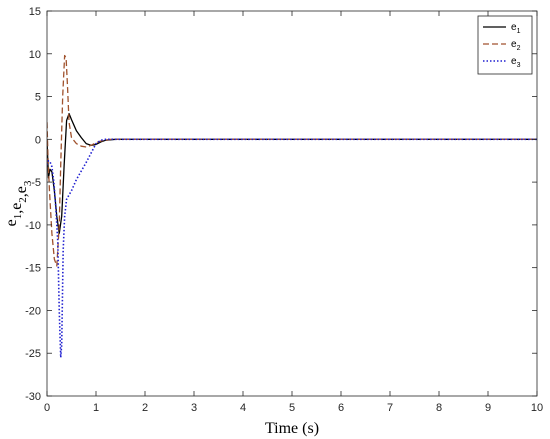 The width and height of the screenshot is (550, 439). I want to click on y-tick-label: -30, so click(33, 397).